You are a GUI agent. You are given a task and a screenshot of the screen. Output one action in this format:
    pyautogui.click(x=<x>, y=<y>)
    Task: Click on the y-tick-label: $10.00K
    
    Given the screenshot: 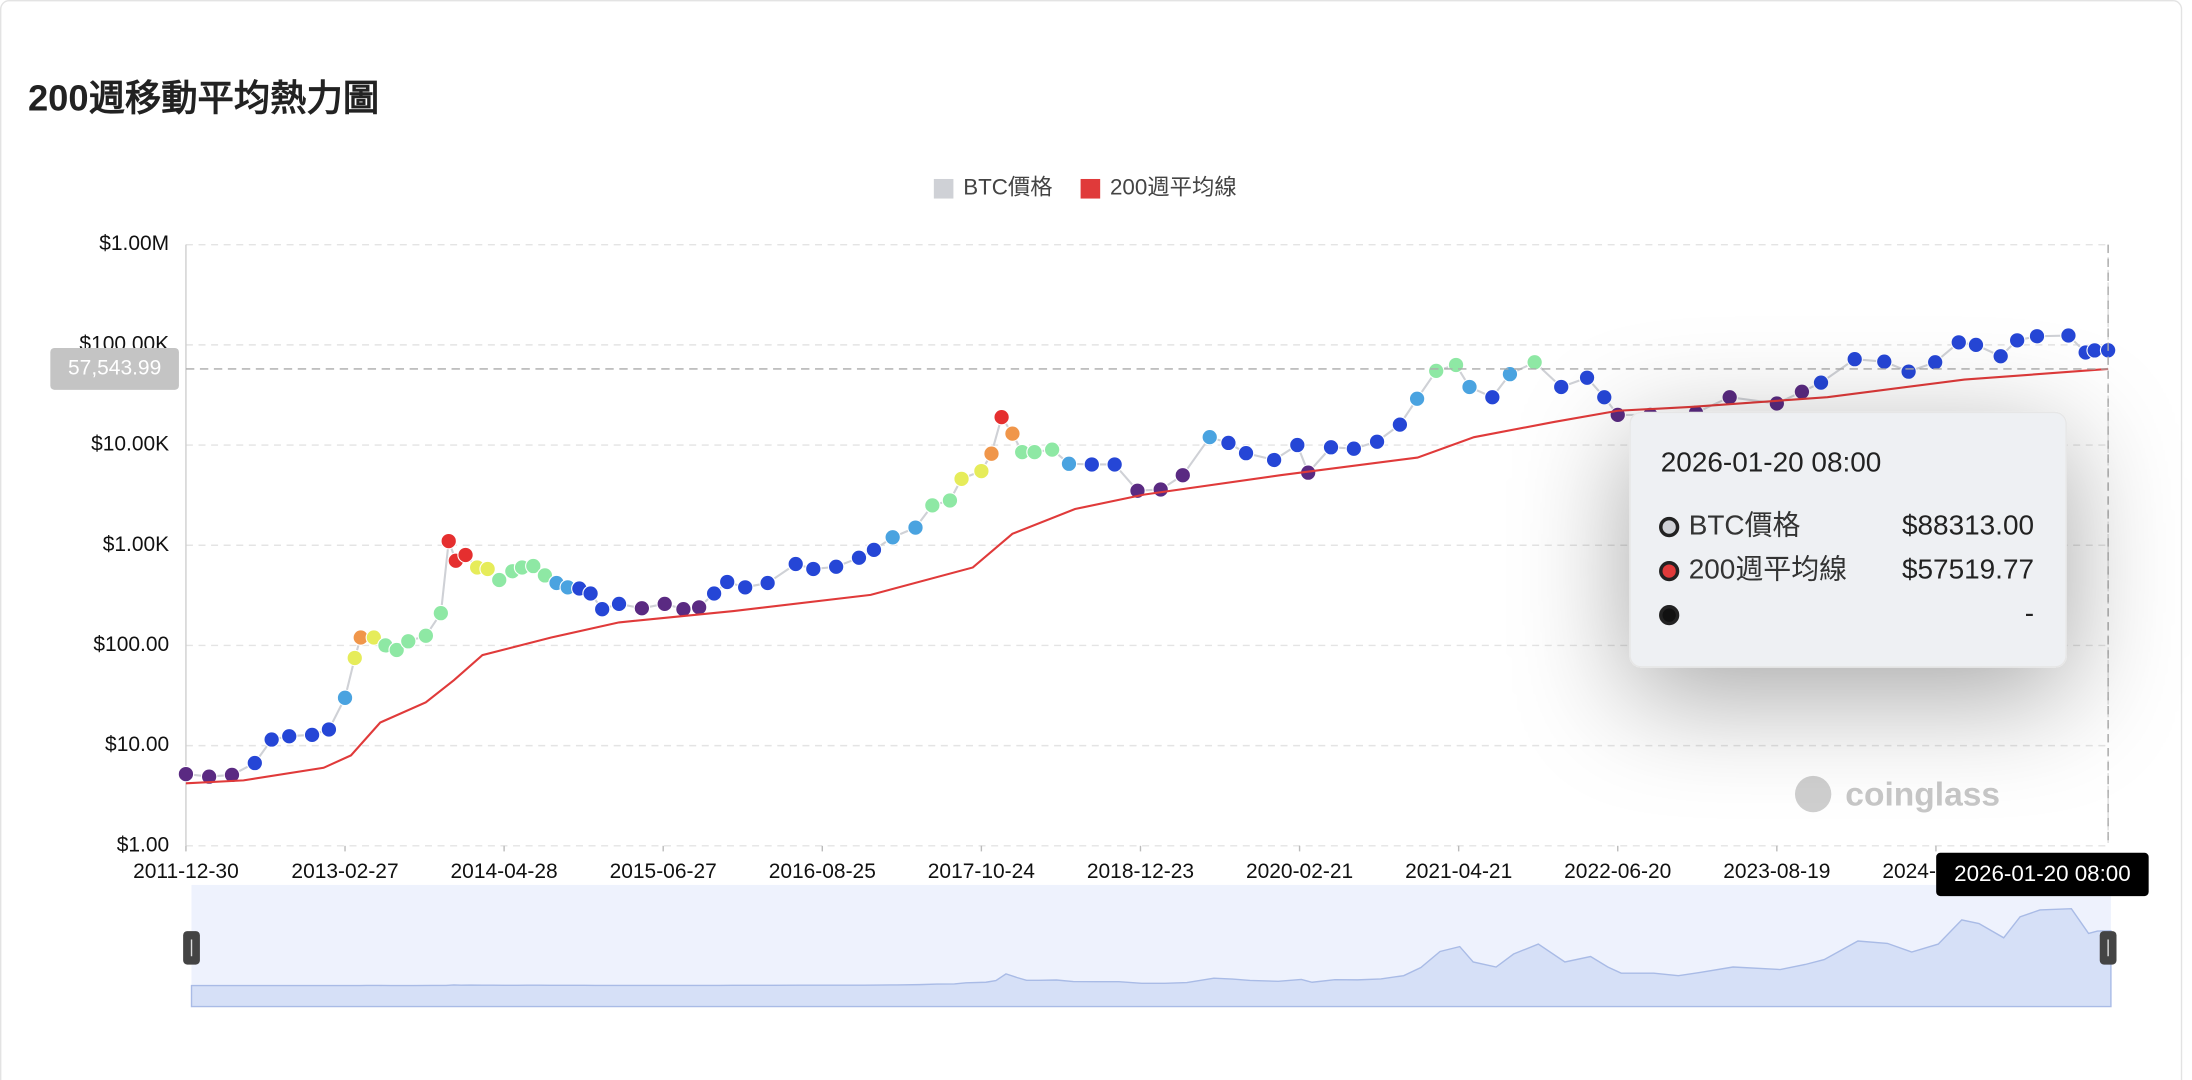 What is the action you would take?
    pyautogui.click(x=130, y=444)
    